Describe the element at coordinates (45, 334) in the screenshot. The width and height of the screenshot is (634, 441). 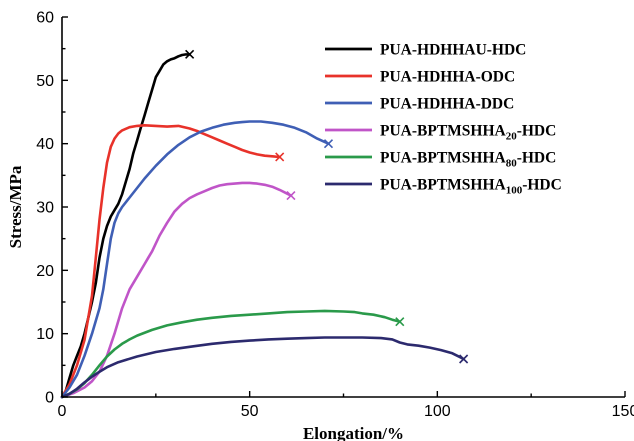
I see `y-tick-label: 10` at that location.